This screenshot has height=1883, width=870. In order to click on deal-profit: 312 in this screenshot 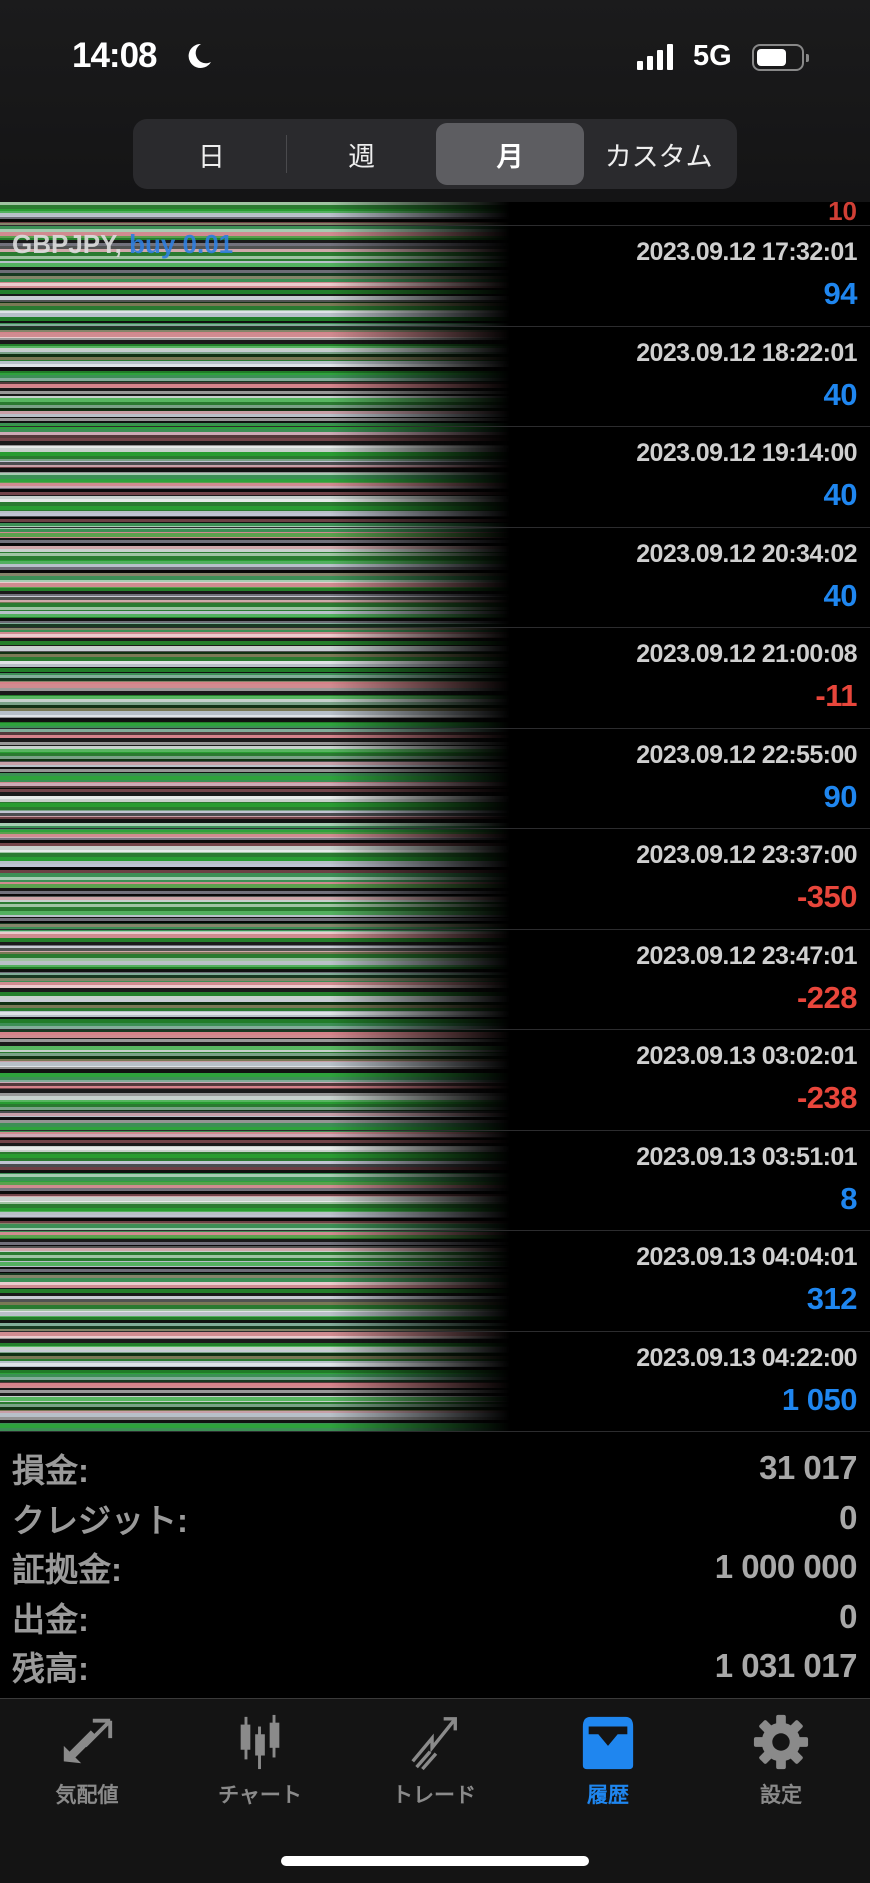, I will do `click(832, 1298)`.